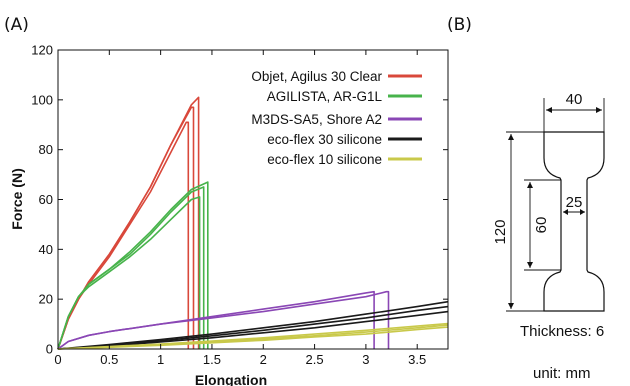 This screenshot has width=630, height=386. I want to click on x-tick-label: 0.5, so click(109, 359).